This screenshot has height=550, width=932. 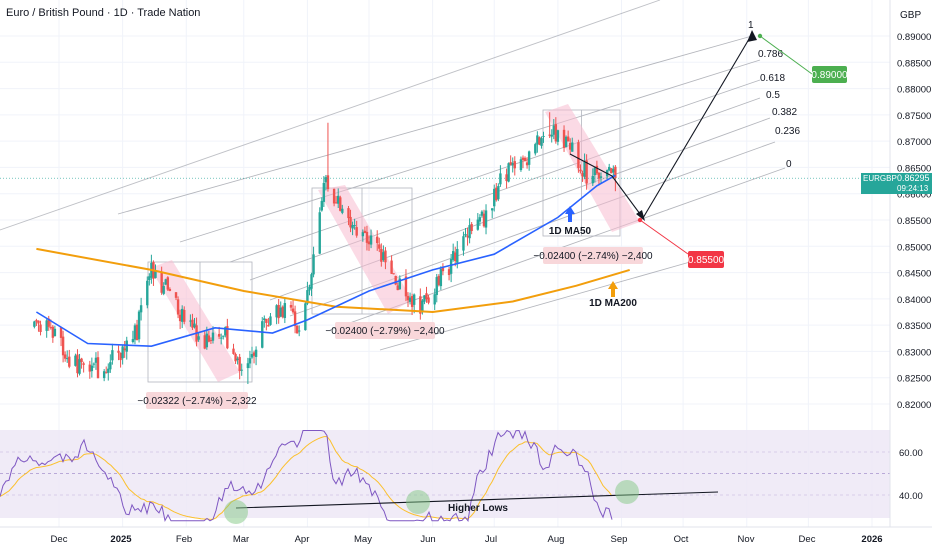 I want to click on time-tick-label: Jul, so click(x=491, y=539).